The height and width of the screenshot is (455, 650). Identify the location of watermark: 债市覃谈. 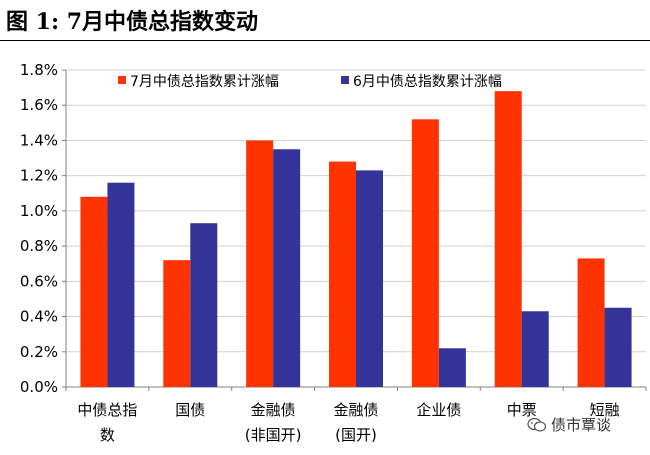
(569, 424).